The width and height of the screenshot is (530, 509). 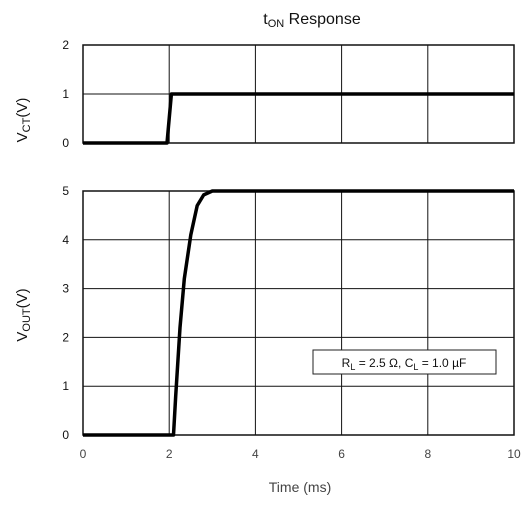 I want to click on x-tick-label-3: 6, so click(x=341, y=454).